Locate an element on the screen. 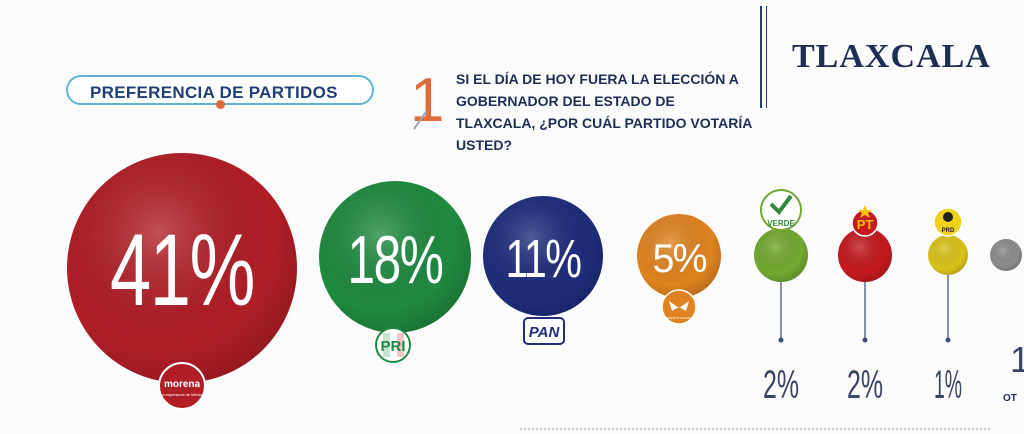 Image resolution: width=1024 pixels, height=434 pixels. bubble-shade-morena is located at coordinates (182, 268).